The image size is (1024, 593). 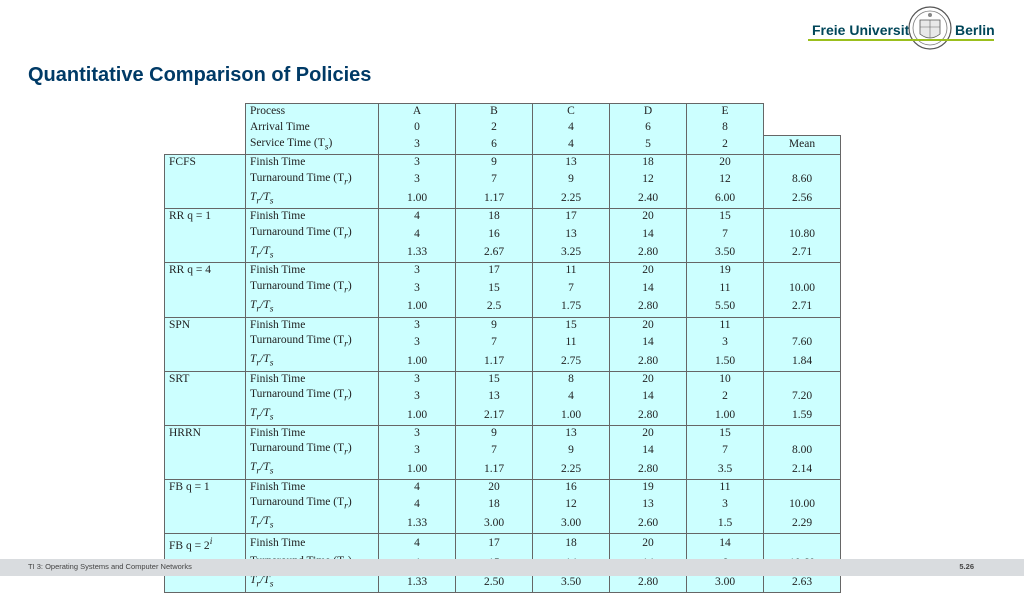 I want to click on policy-name: FCFS, so click(x=205, y=162).